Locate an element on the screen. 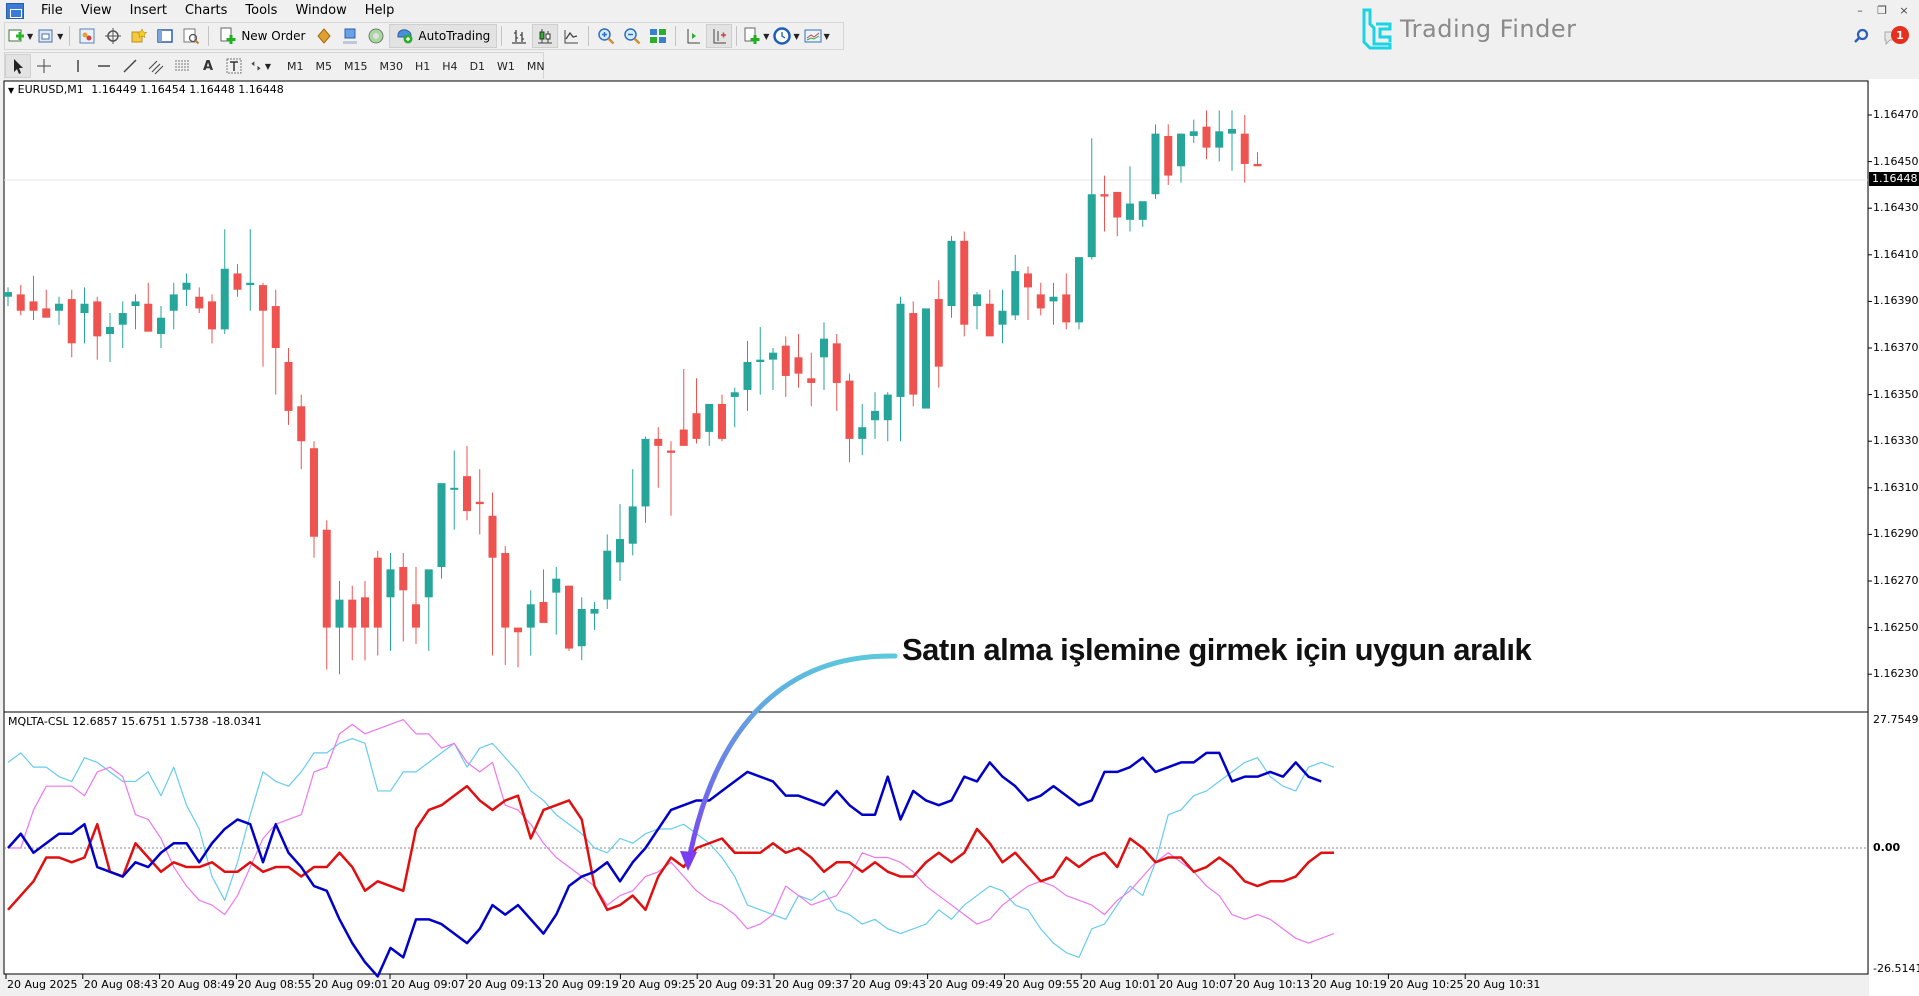 The height and width of the screenshot is (996, 1919). price-tick-label: 1.16350 is located at coordinates (1896, 394).